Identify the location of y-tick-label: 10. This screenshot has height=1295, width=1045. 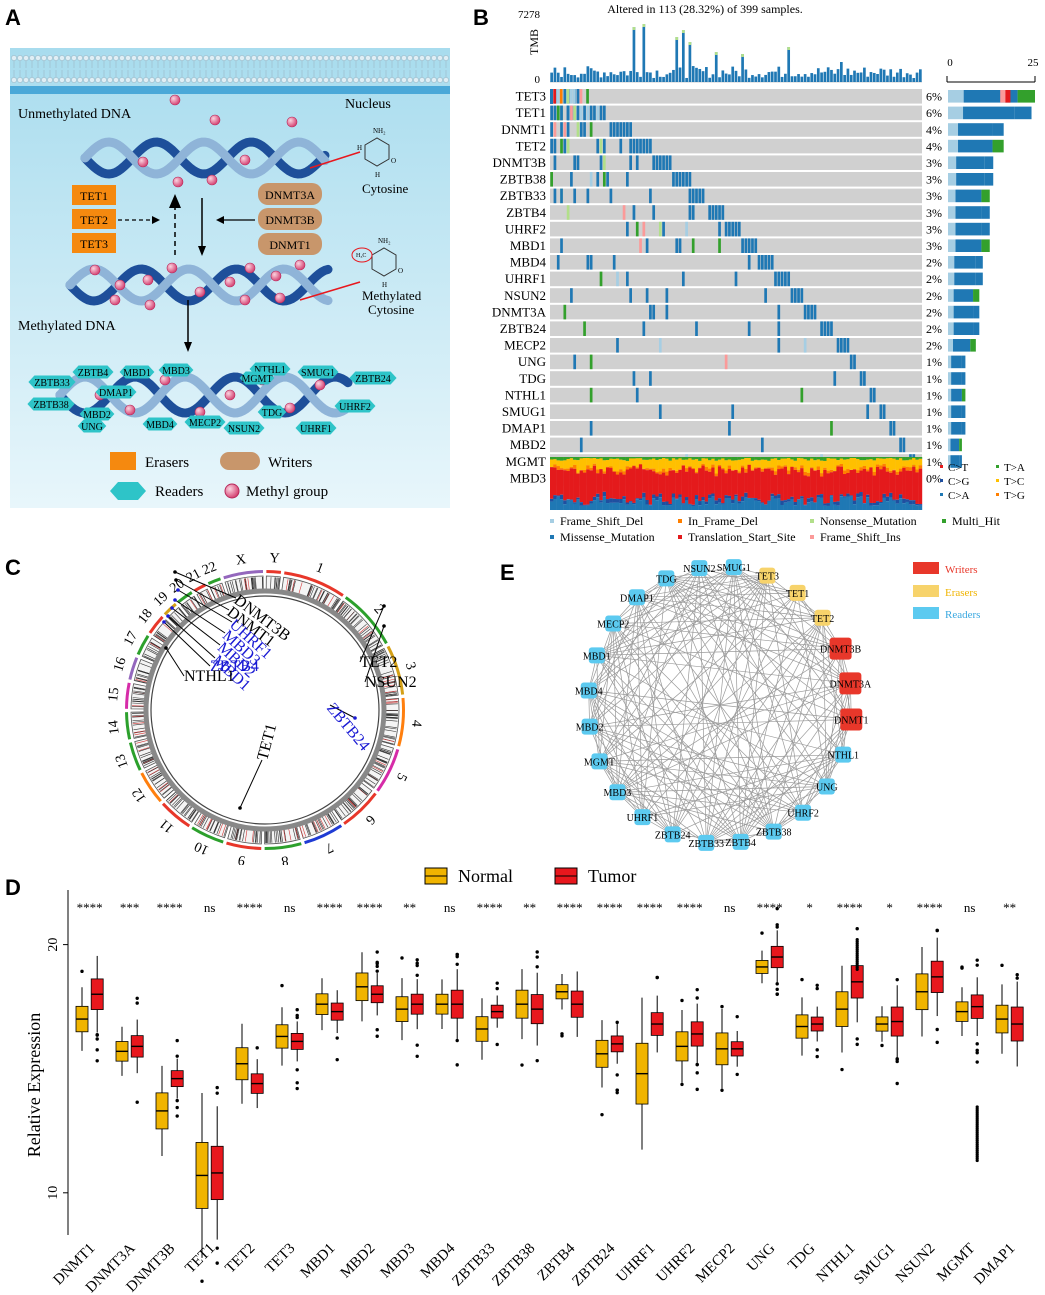
(53, 1193).